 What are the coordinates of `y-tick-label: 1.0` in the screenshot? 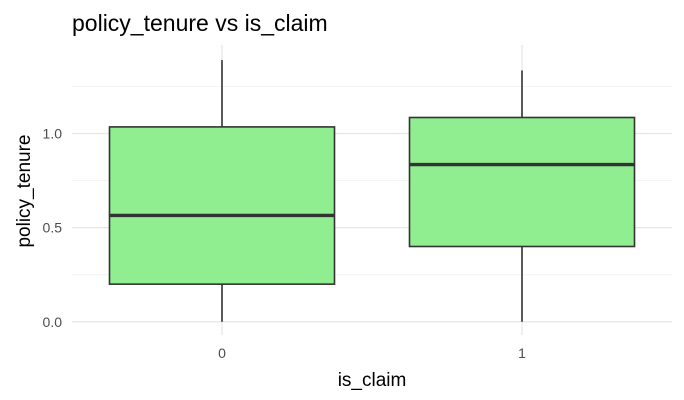 It's located at (53, 134).